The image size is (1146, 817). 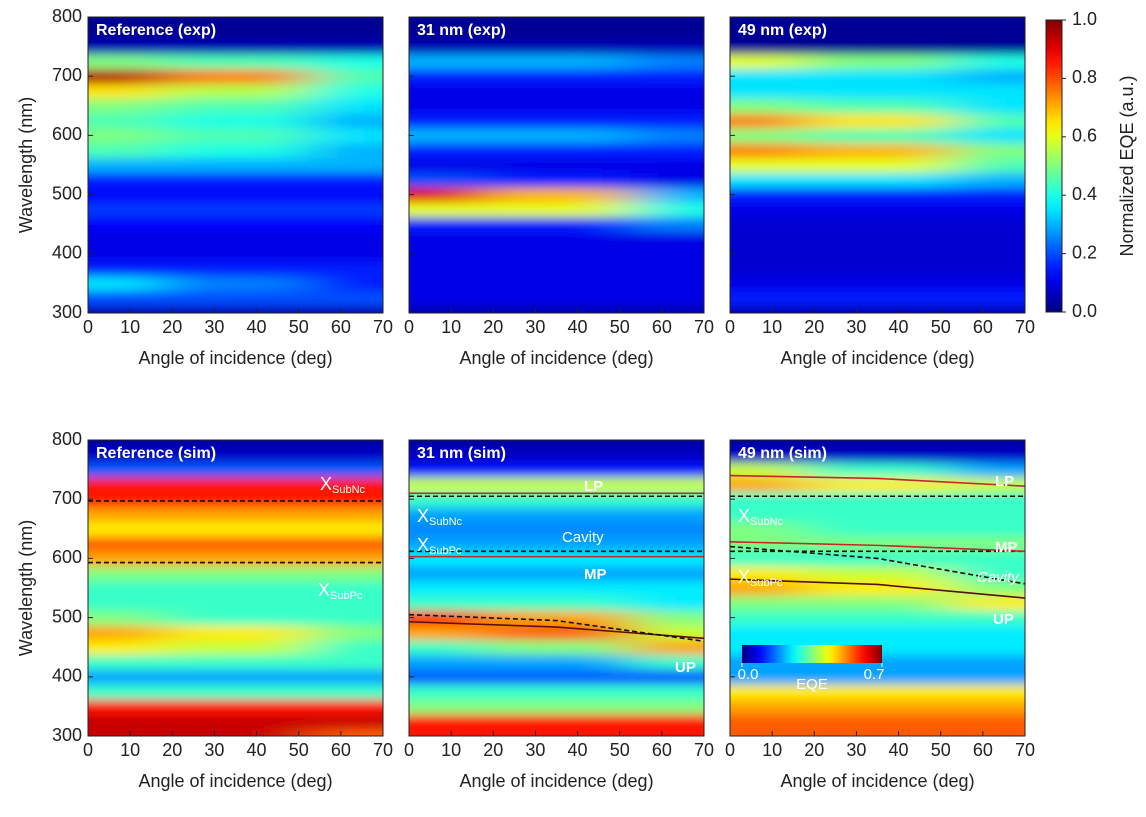 What do you see at coordinates (1004, 481) in the screenshot?
I see `annotation-text: LP` at bounding box center [1004, 481].